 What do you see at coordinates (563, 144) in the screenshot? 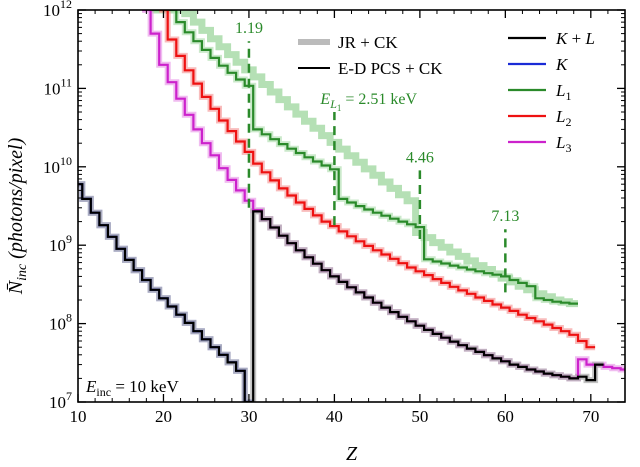
I see `legend-series-label: L3` at bounding box center [563, 144].